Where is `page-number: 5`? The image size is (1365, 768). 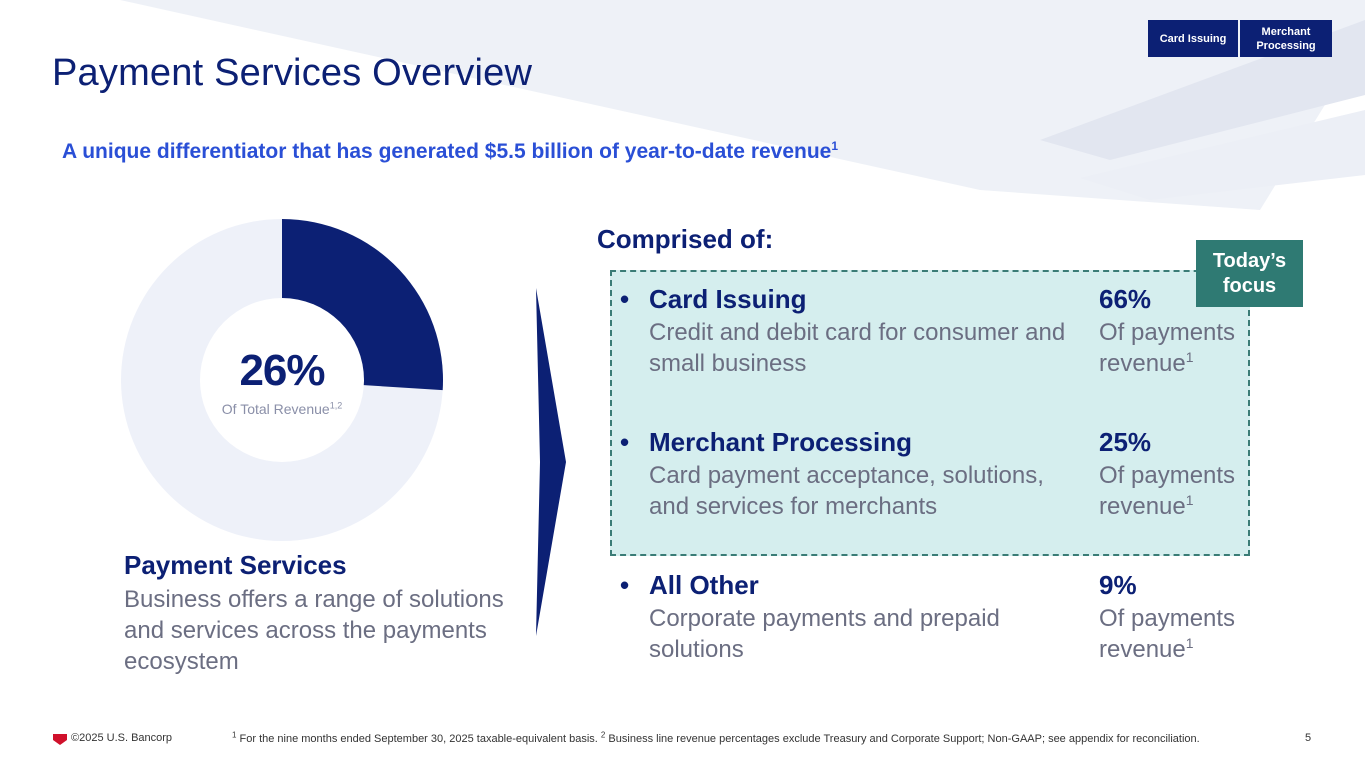
page-number: 5 is located at coordinates (1308, 738).